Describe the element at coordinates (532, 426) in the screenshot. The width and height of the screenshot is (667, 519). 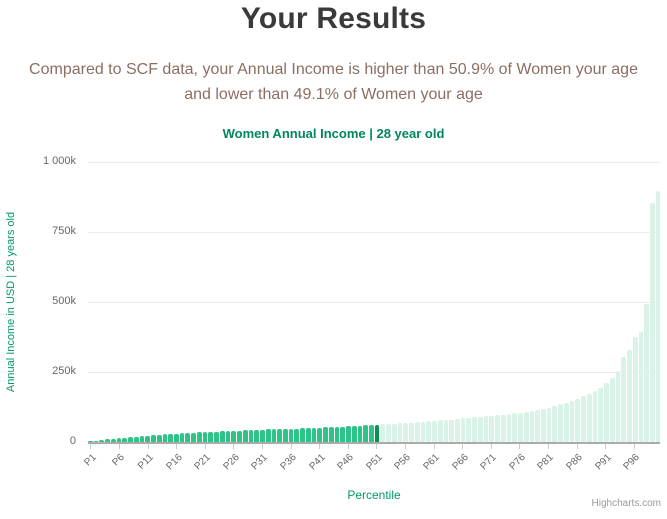
I see `bar-P78` at that location.